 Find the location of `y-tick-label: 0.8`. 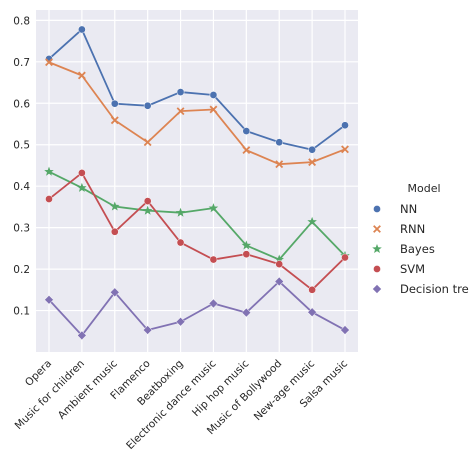

y-tick-label: 0.8 is located at coordinates (21, 21).